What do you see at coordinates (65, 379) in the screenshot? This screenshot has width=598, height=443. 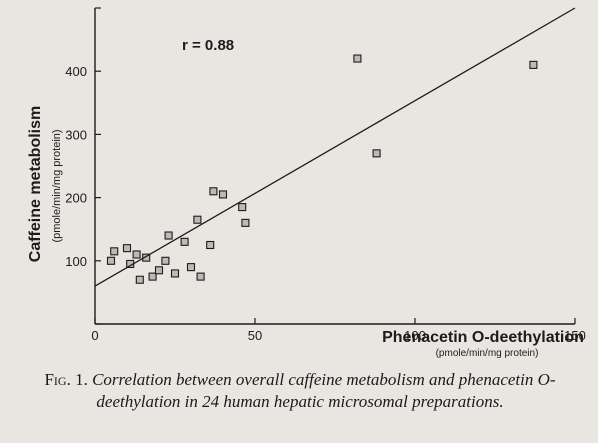 I see `figure-label: Fig. 1.` at bounding box center [65, 379].